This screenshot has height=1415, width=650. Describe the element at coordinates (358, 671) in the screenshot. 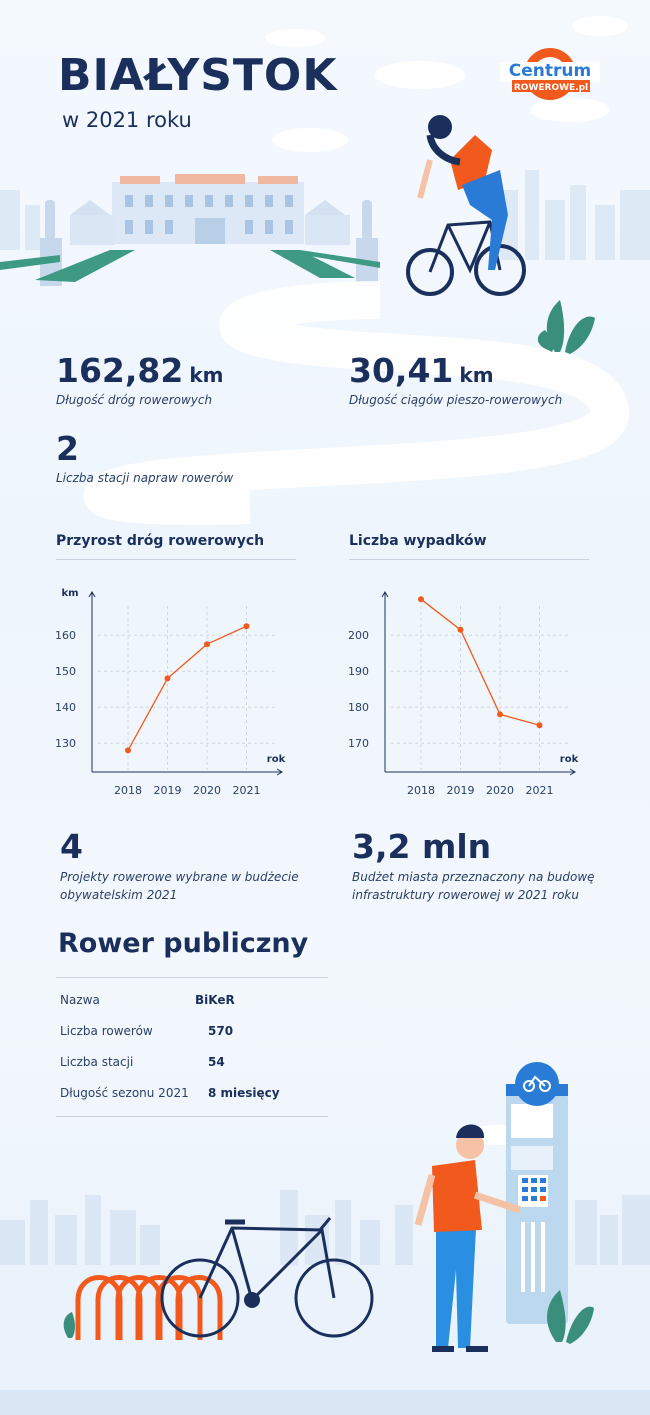

I see `y-tick-label: 190` at that location.